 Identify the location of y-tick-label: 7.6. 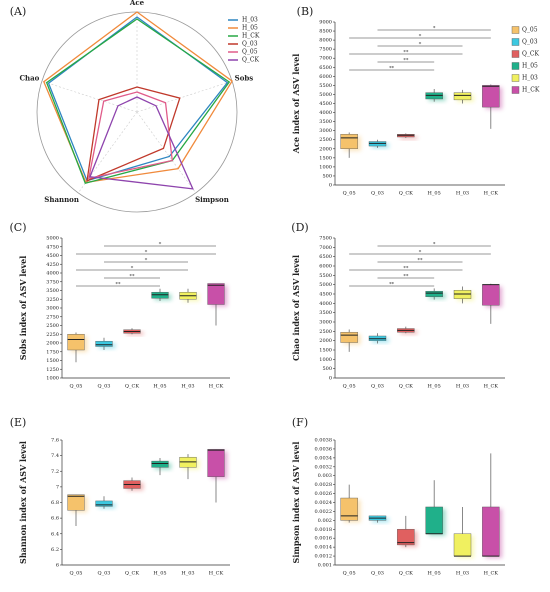
(55, 441).